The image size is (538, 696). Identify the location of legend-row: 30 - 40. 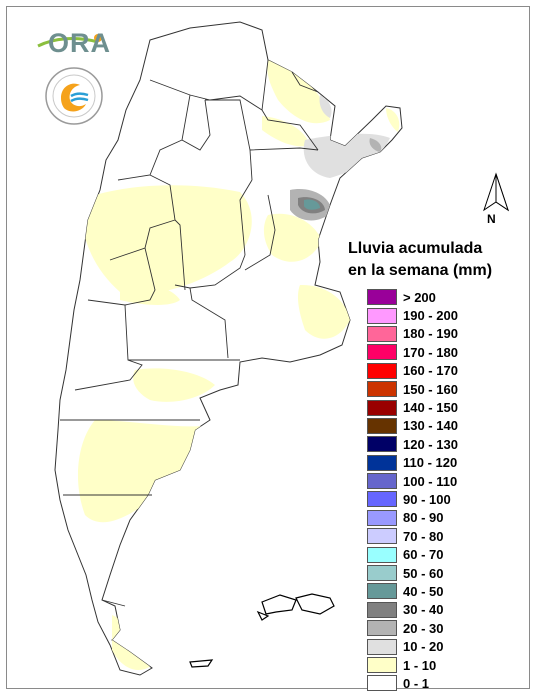
(447, 610).